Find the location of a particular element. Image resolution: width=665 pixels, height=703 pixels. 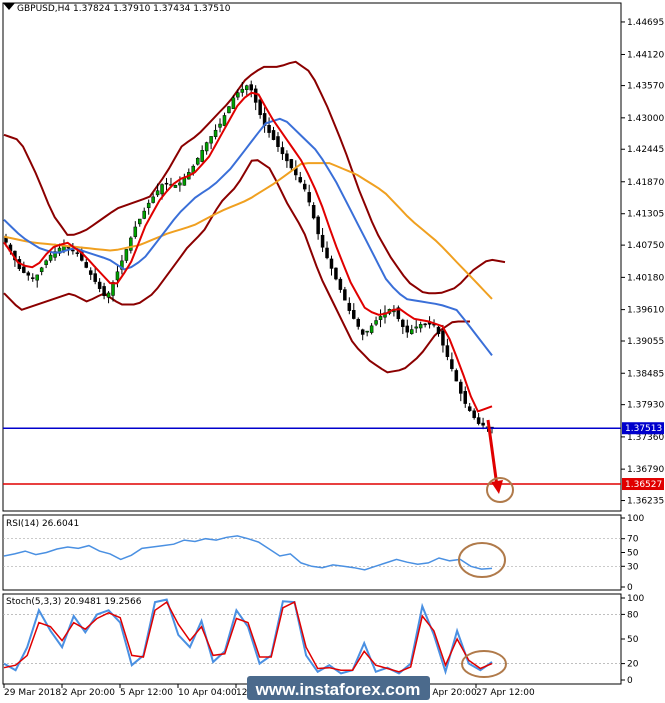

price-tick-label: 1.41305 is located at coordinates (645, 215).